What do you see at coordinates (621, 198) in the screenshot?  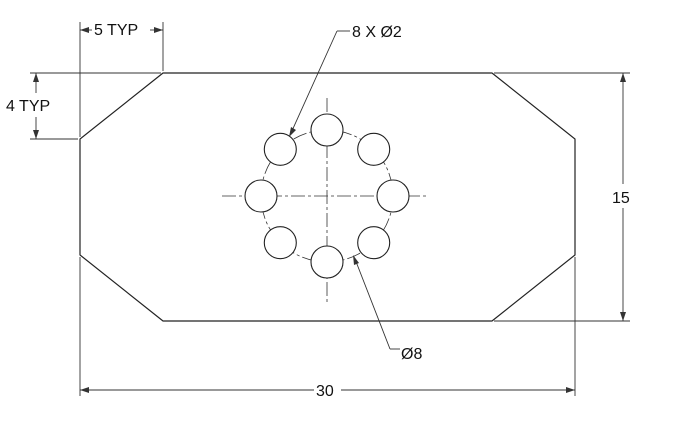 I see `height-label: 15` at bounding box center [621, 198].